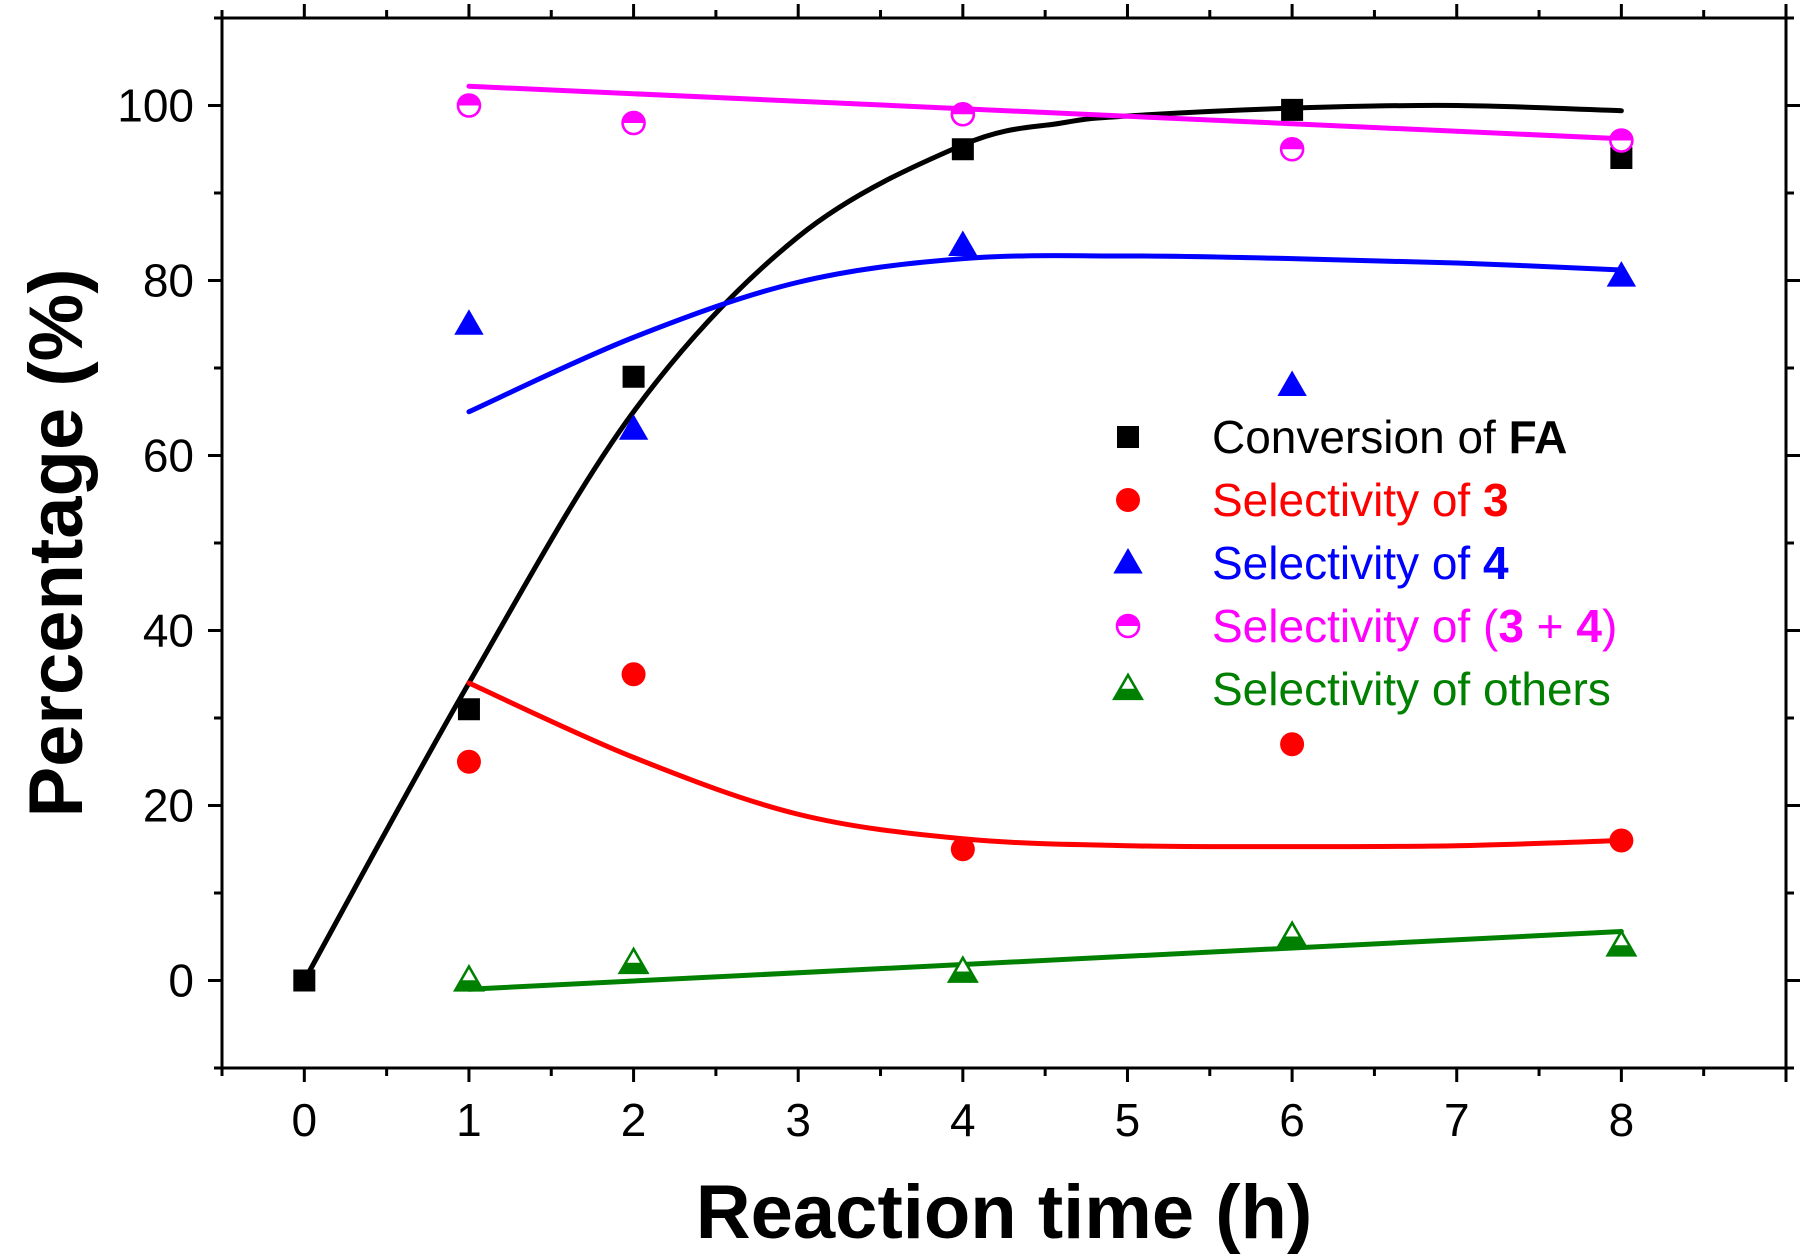 The height and width of the screenshot is (1256, 1802). What do you see at coordinates (155, 106) in the screenshot?
I see `y-tick-label: 100` at bounding box center [155, 106].